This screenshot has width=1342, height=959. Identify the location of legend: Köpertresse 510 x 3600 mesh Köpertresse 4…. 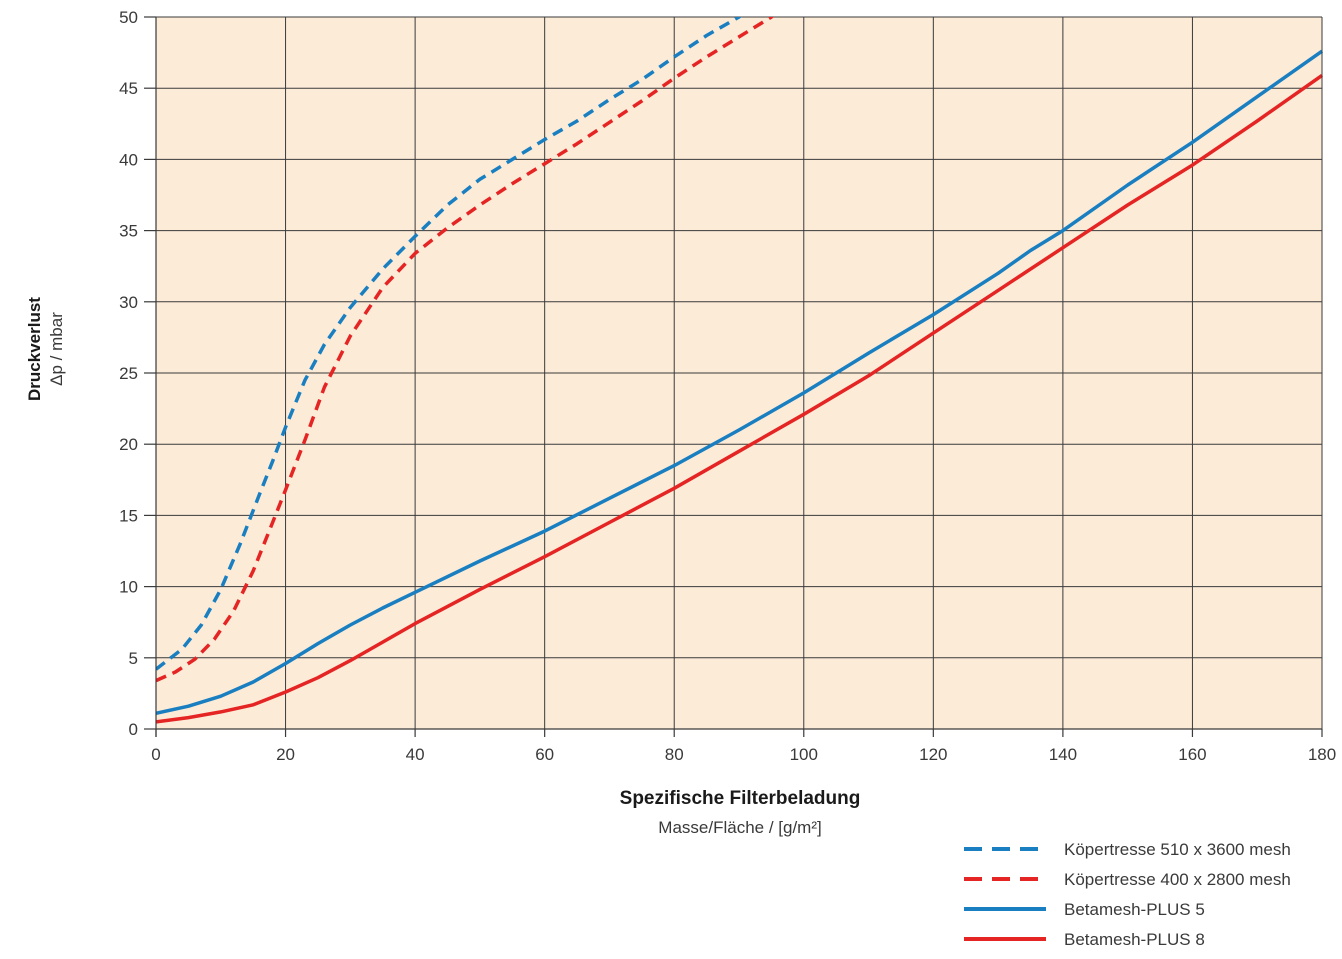
(1127, 894).